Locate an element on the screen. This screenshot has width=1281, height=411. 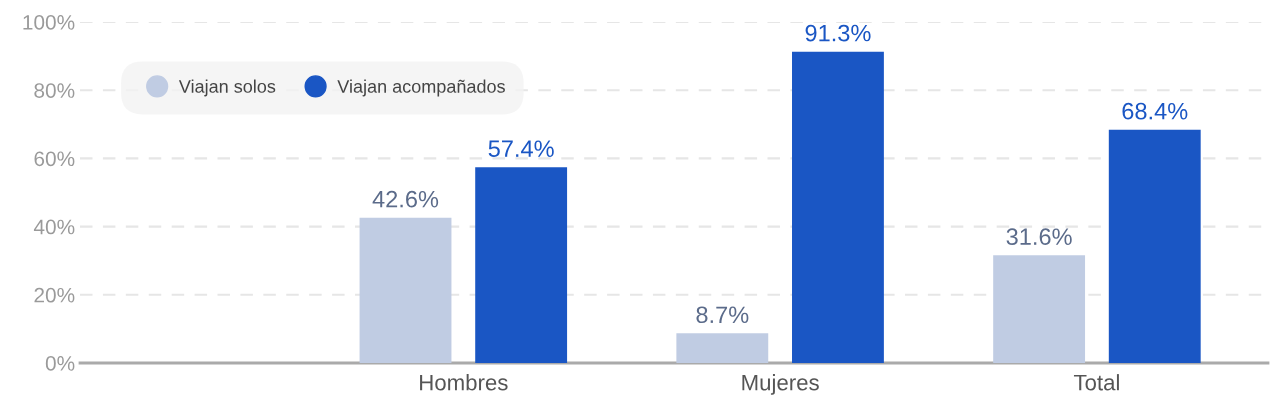
y-tick-label: 100% is located at coordinates (49, 22).